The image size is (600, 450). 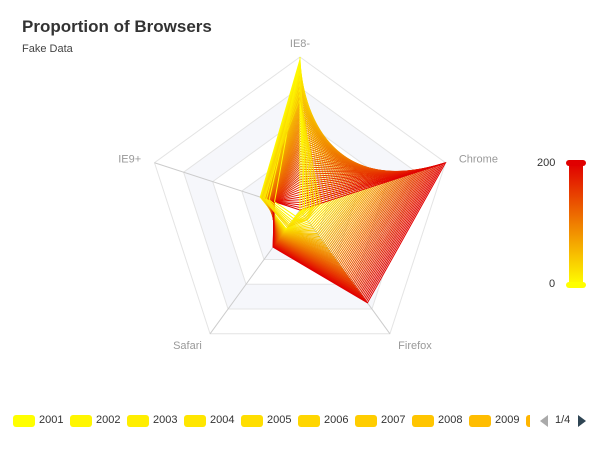 I want to click on radar-series-2009, so click(x=291, y=162).